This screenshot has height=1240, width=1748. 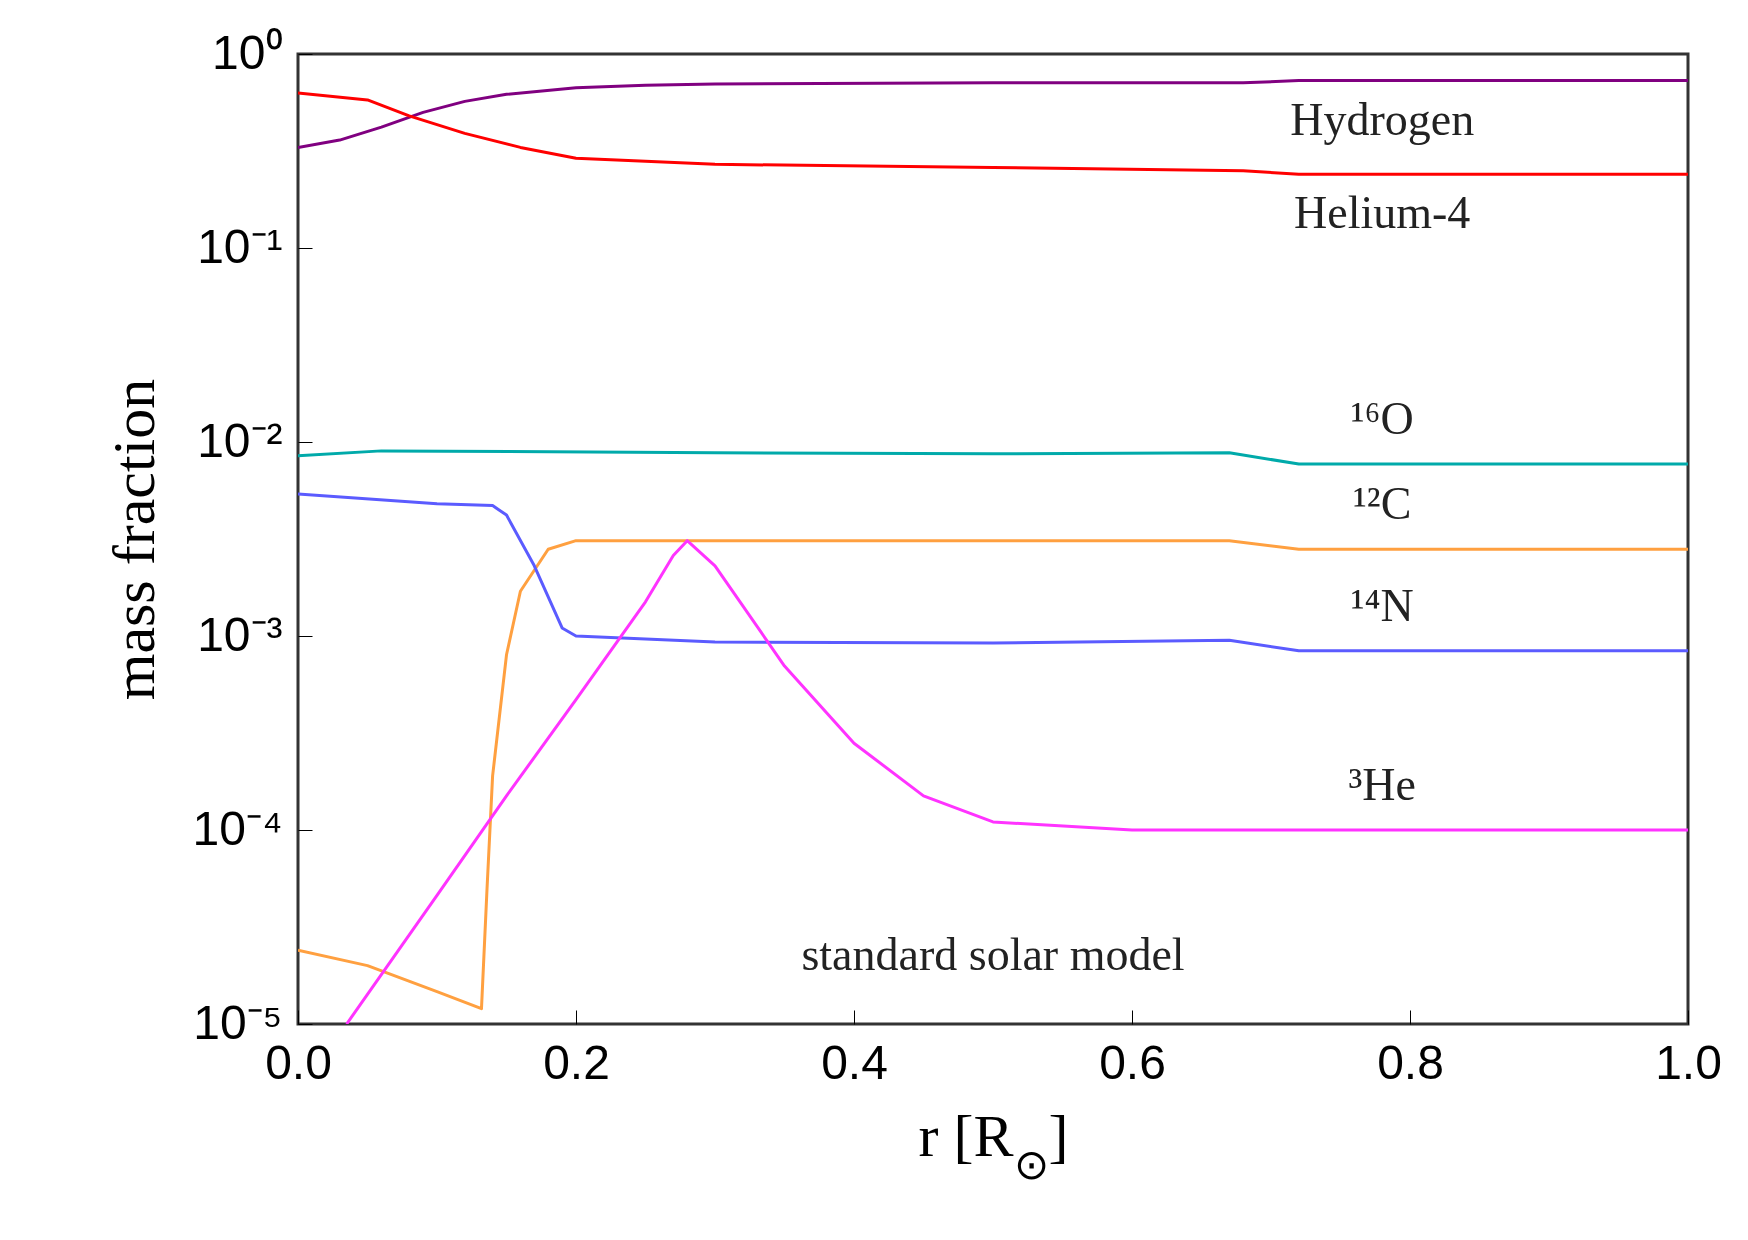 What do you see at coordinates (240, 440) in the screenshot?
I see `y-tick-label: 10⁻²` at bounding box center [240, 440].